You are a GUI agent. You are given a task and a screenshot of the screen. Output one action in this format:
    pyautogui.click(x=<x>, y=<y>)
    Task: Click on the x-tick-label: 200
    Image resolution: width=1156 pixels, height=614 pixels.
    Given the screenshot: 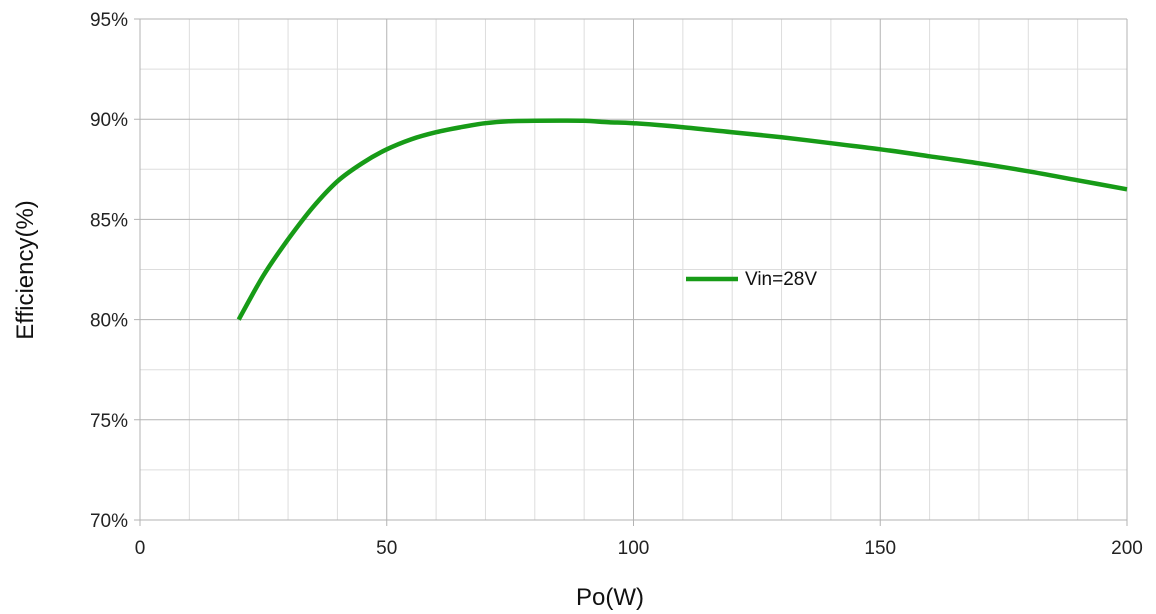 What is the action you would take?
    pyautogui.click(x=1127, y=548)
    